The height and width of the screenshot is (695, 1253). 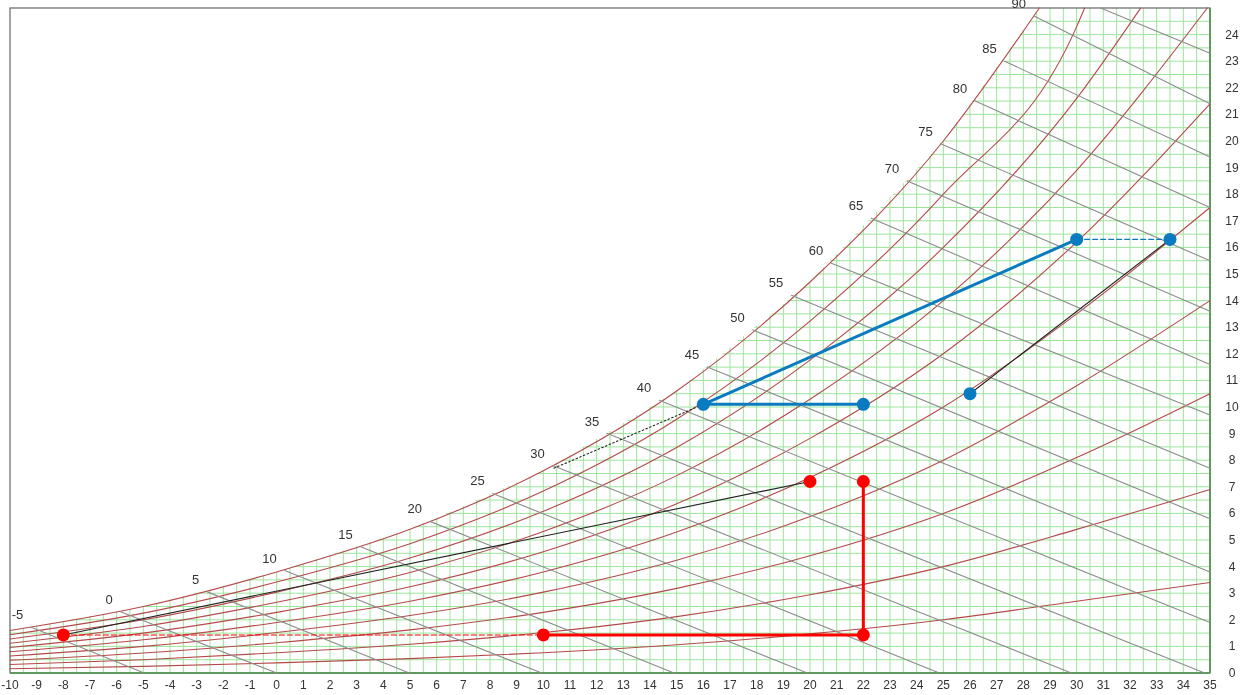 I want to click on x-tick-label: 21, so click(x=836, y=685).